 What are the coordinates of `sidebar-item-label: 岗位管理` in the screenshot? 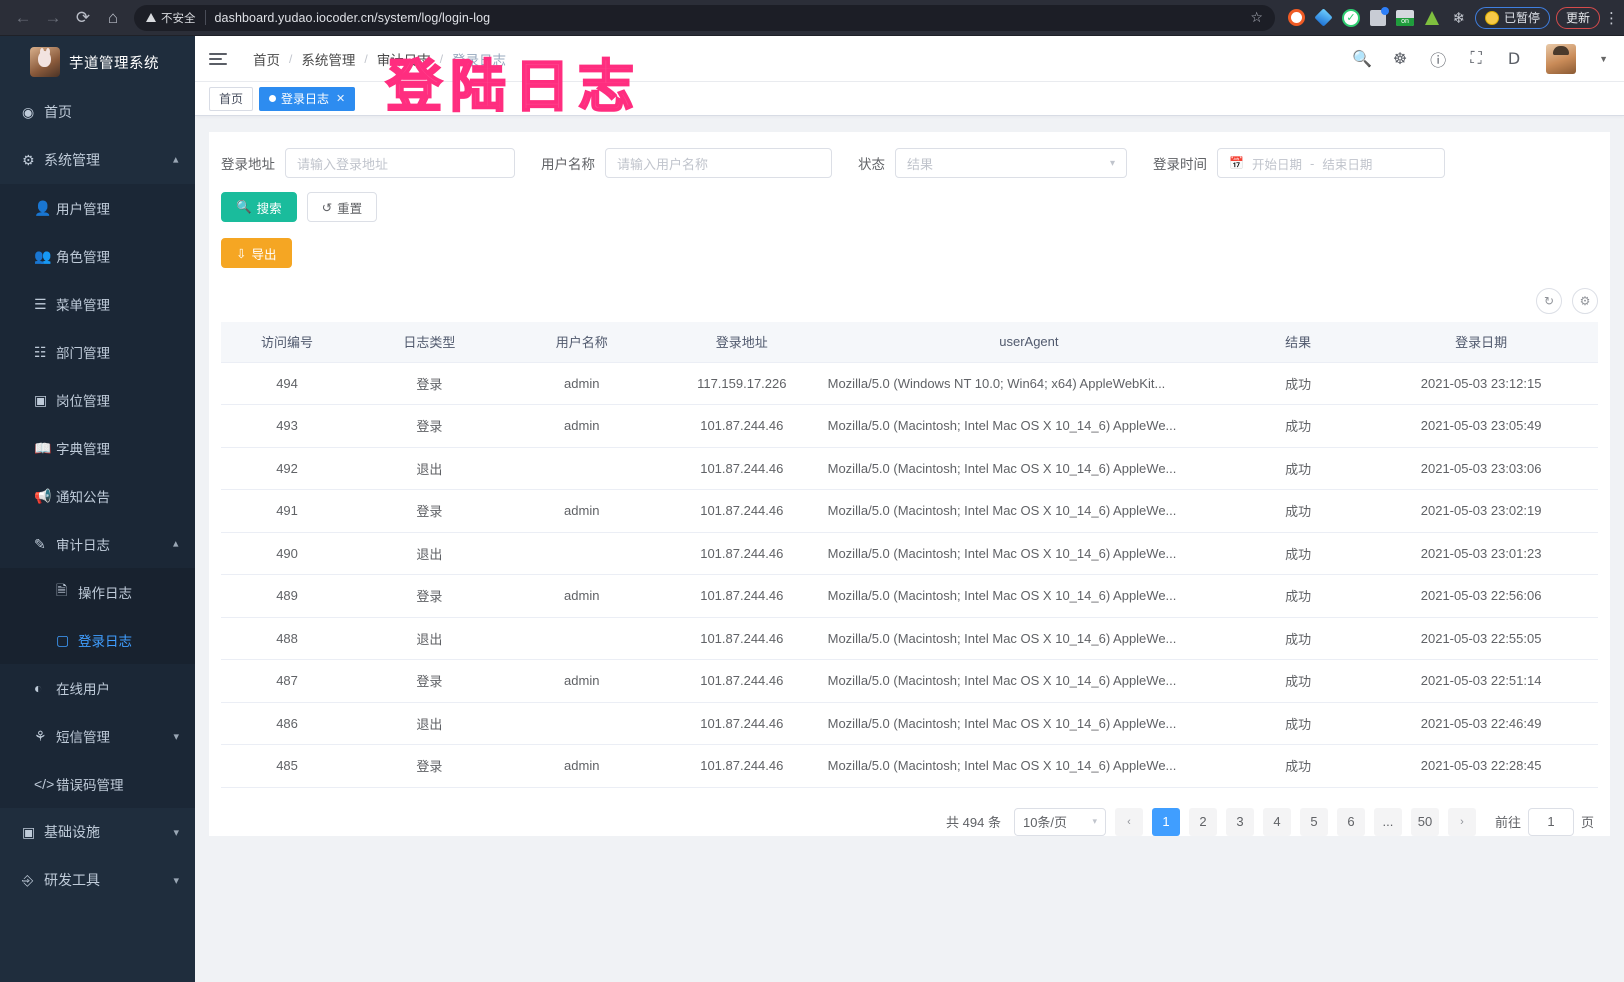 It's located at (83, 401).